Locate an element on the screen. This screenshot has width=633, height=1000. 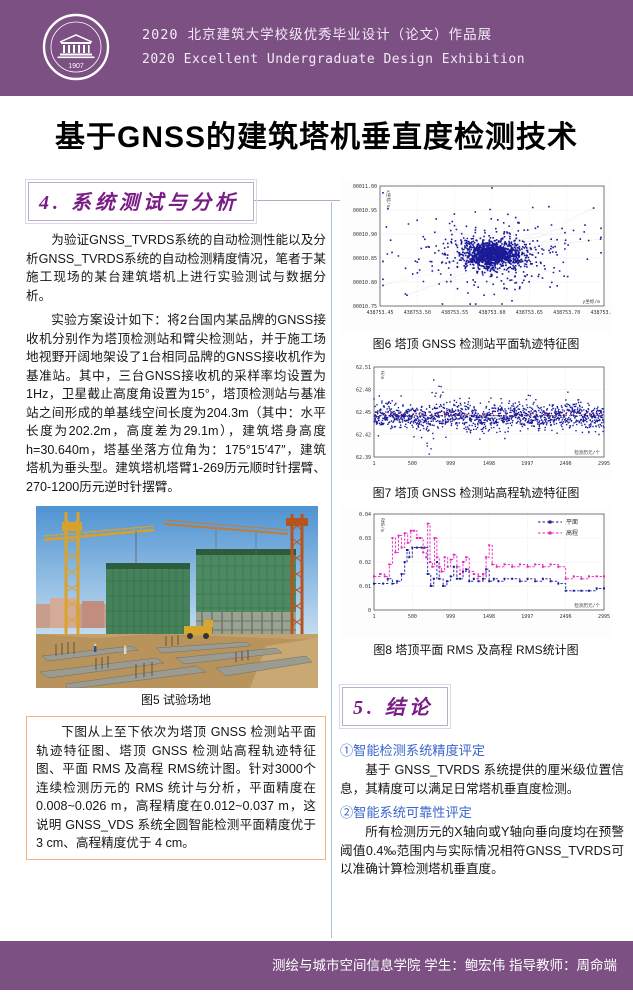
svg-text: 0.03 is located at coordinates (365, 539).